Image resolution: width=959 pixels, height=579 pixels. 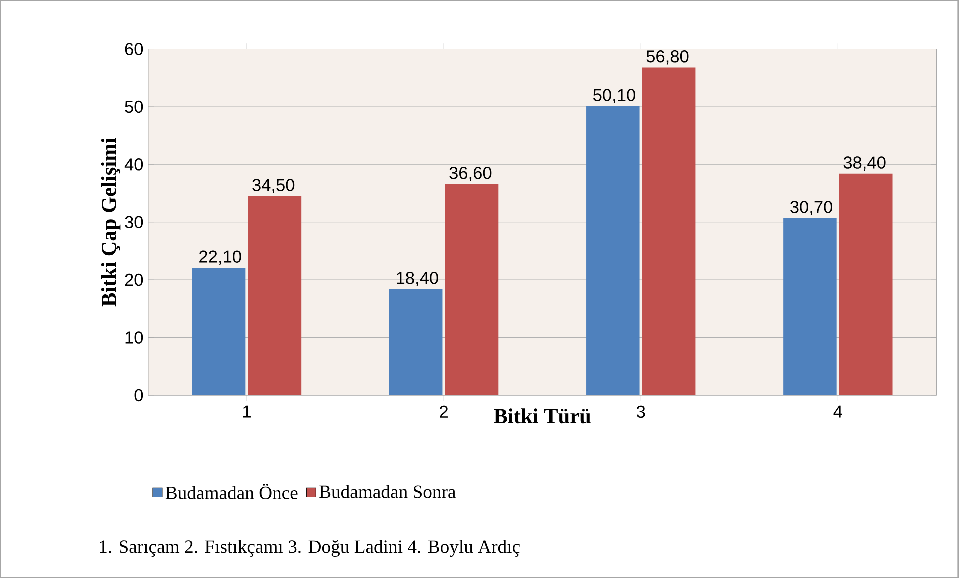 What do you see at coordinates (641, 412) in the screenshot?
I see `x-tick-label: 3` at bounding box center [641, 412].